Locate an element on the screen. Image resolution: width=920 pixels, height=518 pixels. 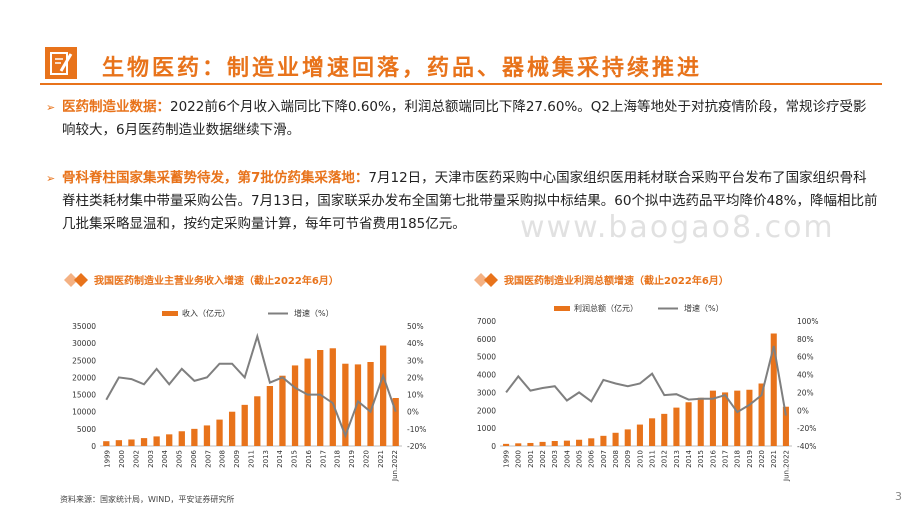
y-right-tick-label: 10% is located at coordinates (415, 395).